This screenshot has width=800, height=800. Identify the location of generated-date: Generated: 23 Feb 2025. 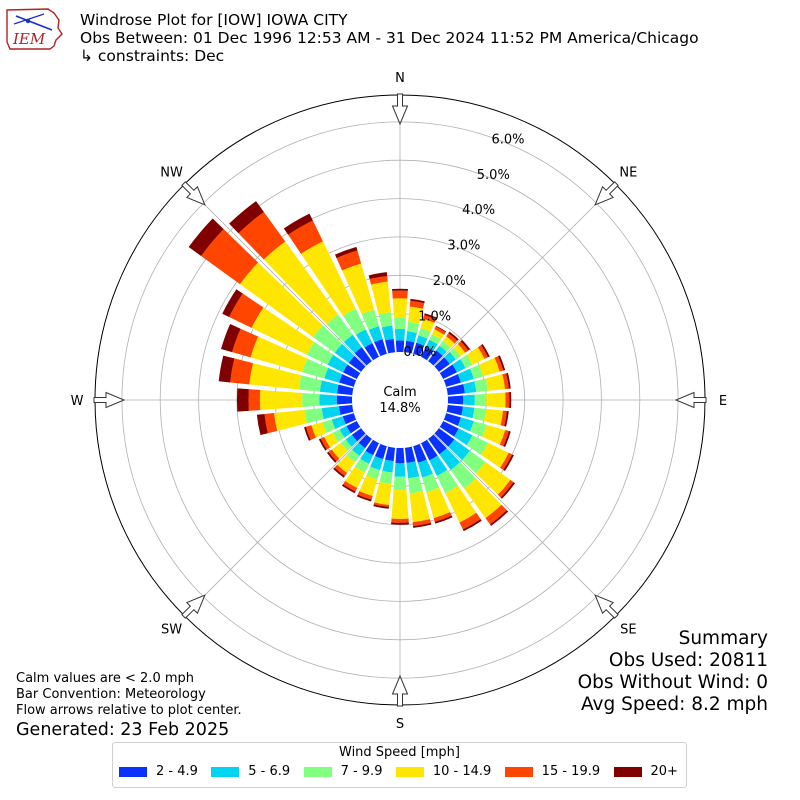
(123, 730).